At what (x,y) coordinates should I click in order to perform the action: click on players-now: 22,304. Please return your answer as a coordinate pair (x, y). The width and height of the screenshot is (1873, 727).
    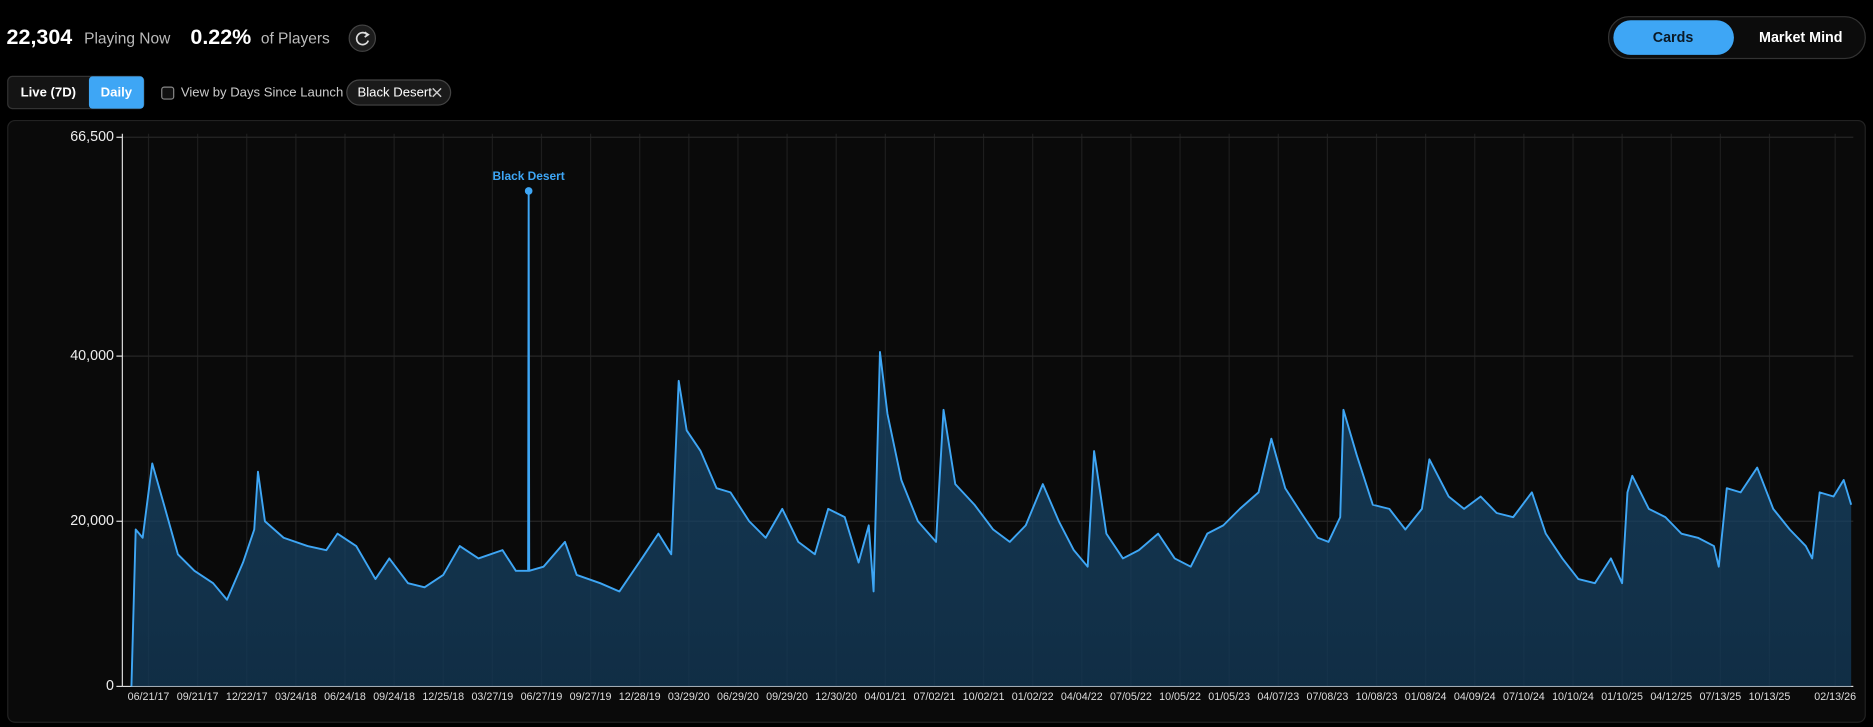
    Looking at the image, I should click on (40, 37).